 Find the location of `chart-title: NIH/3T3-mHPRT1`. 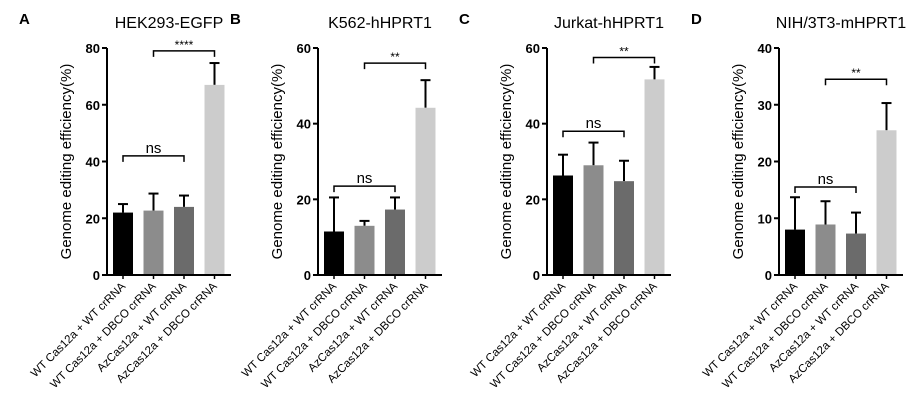

chart-title: NIH/3T3-mHPRT1 is located at coordinates (841, 23).